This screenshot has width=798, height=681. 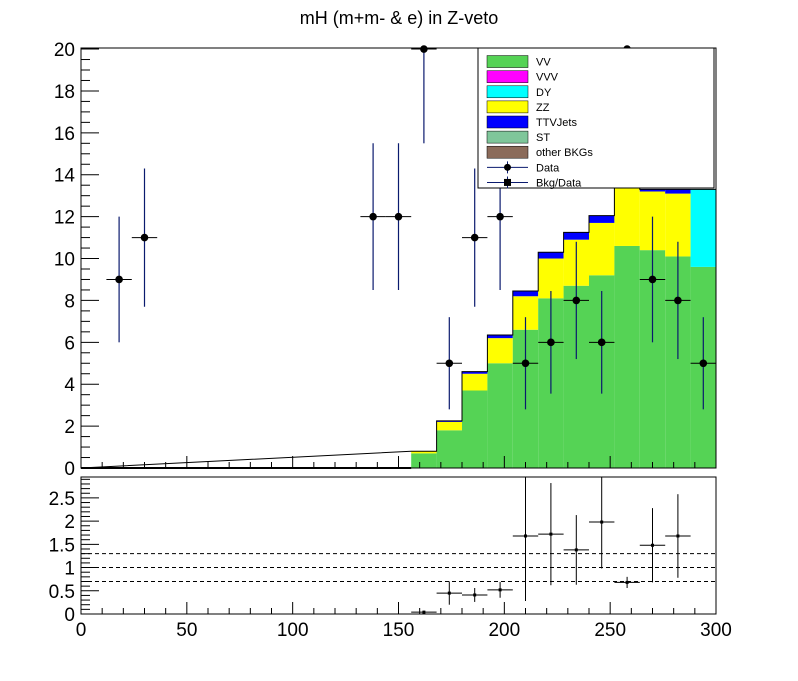 I want to click on top-ytick-label-4: 8, so click(x=69, y=301).